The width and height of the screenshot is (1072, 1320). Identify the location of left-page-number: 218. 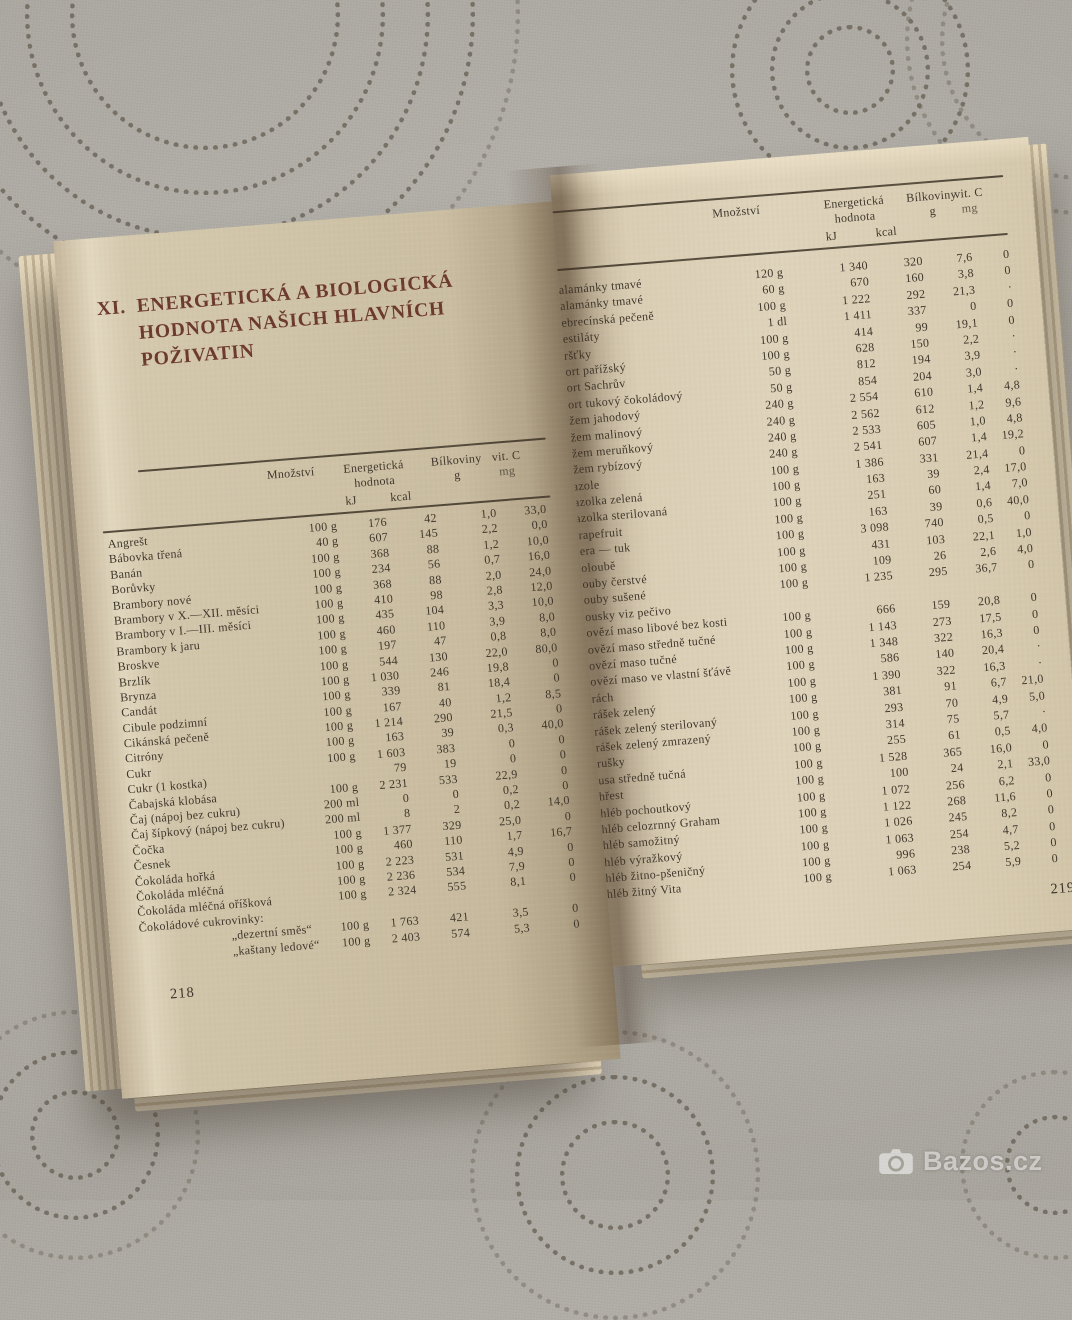
(182, 993).